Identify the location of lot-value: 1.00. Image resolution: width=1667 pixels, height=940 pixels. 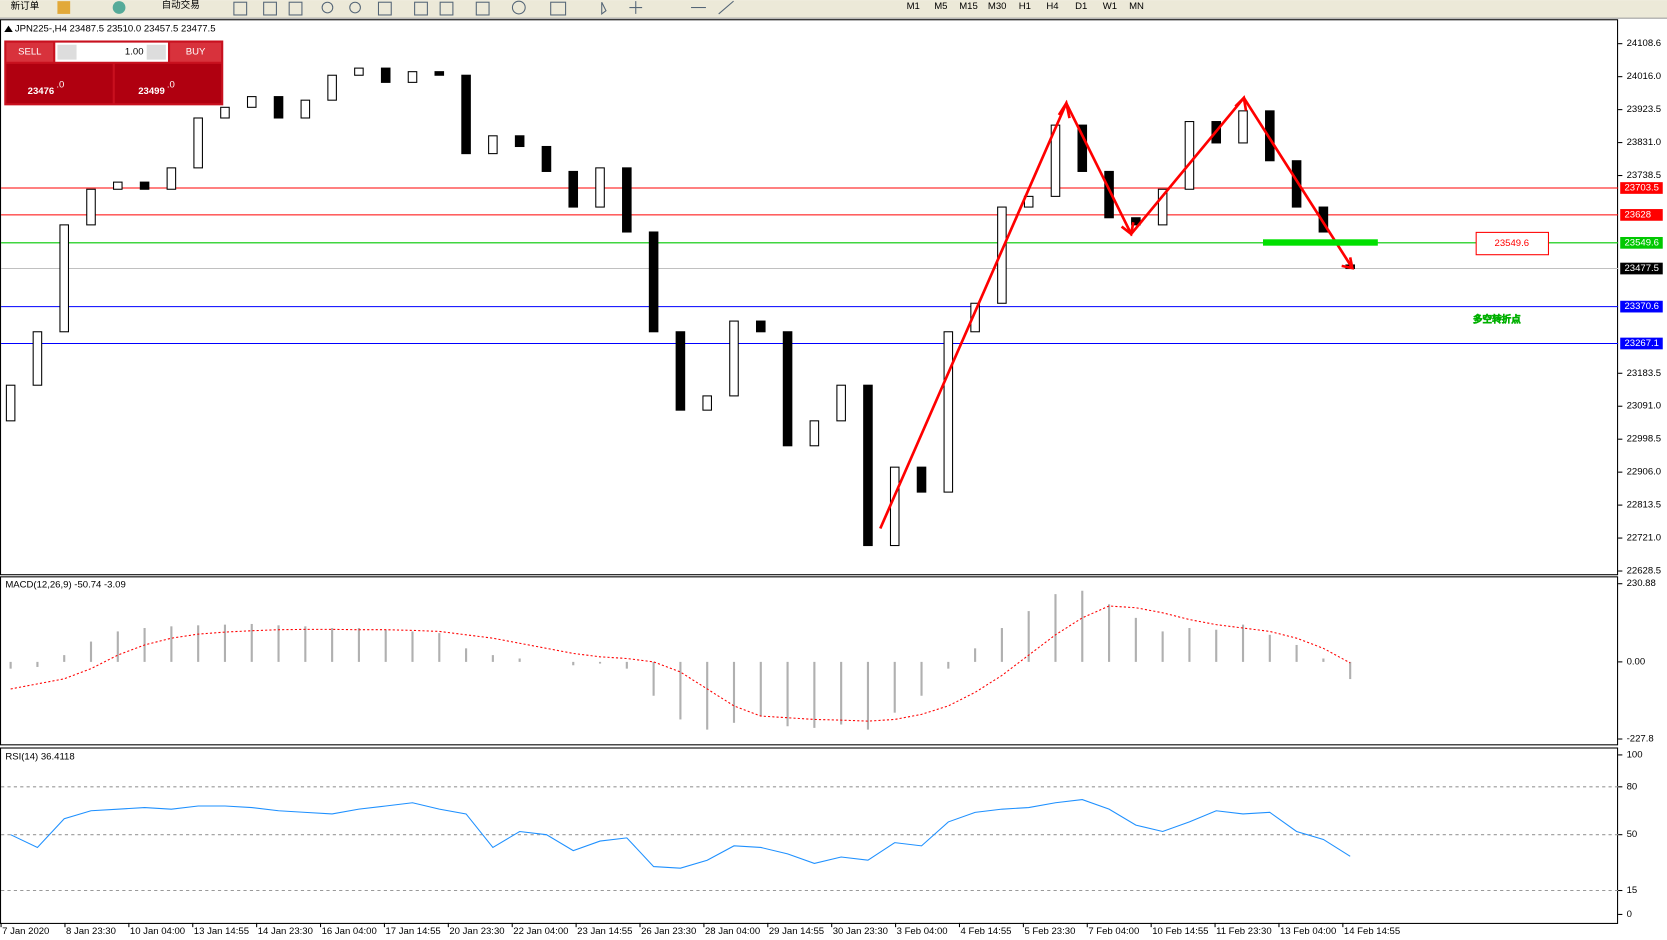
(134, 52).